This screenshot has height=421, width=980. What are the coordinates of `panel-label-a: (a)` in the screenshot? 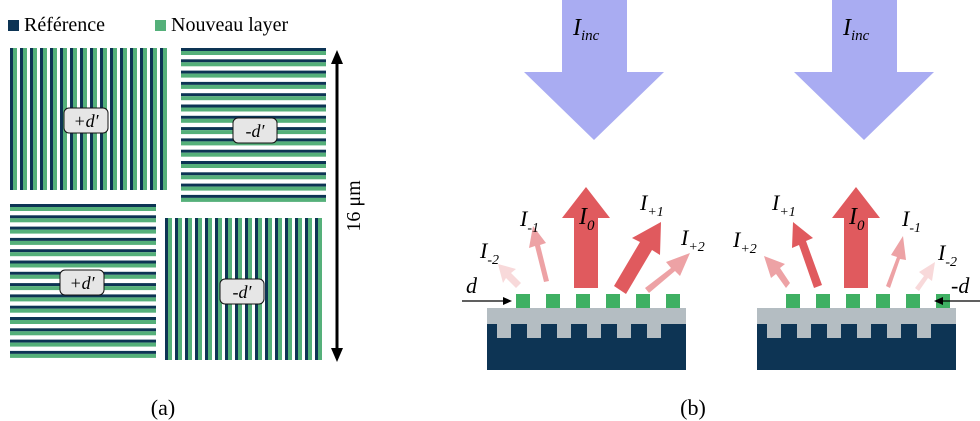 It's located at (163, 407).